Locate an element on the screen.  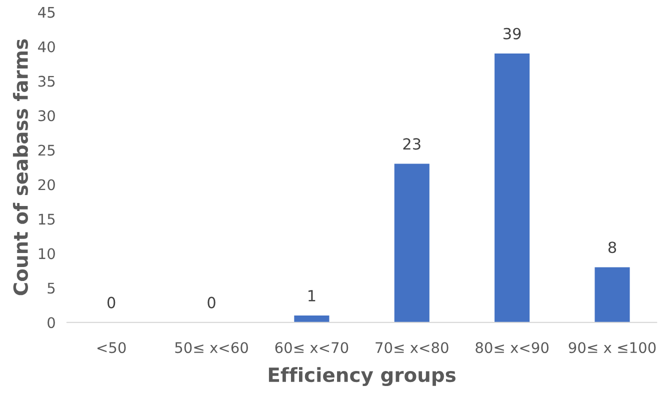
y-tick-label: 25 is located at coordinates (46, 150).